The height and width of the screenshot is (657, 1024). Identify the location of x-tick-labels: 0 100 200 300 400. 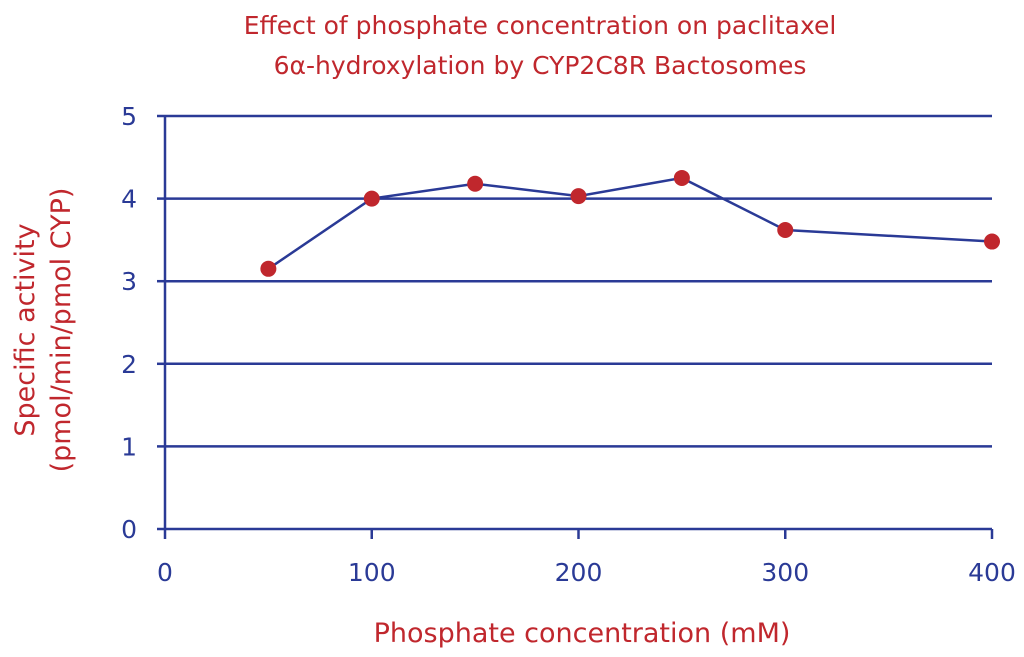
(586, 572).